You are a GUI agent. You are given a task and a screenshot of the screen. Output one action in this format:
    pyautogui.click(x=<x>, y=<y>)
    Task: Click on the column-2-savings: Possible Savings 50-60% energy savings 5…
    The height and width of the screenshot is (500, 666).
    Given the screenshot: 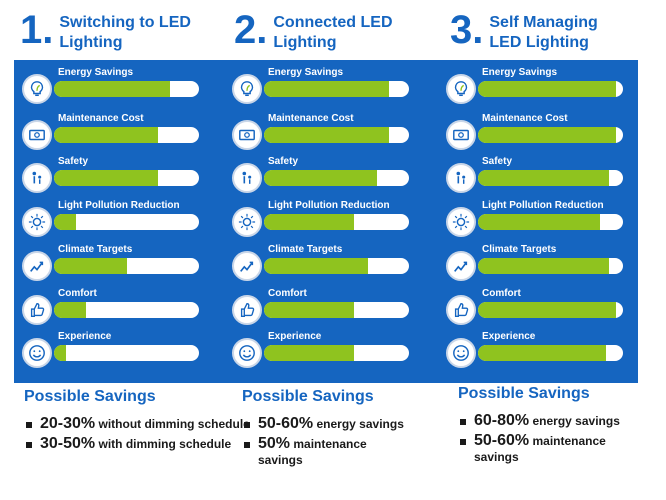 What is the action you would take?
    pyautogui.click(x=327, y=430)
    